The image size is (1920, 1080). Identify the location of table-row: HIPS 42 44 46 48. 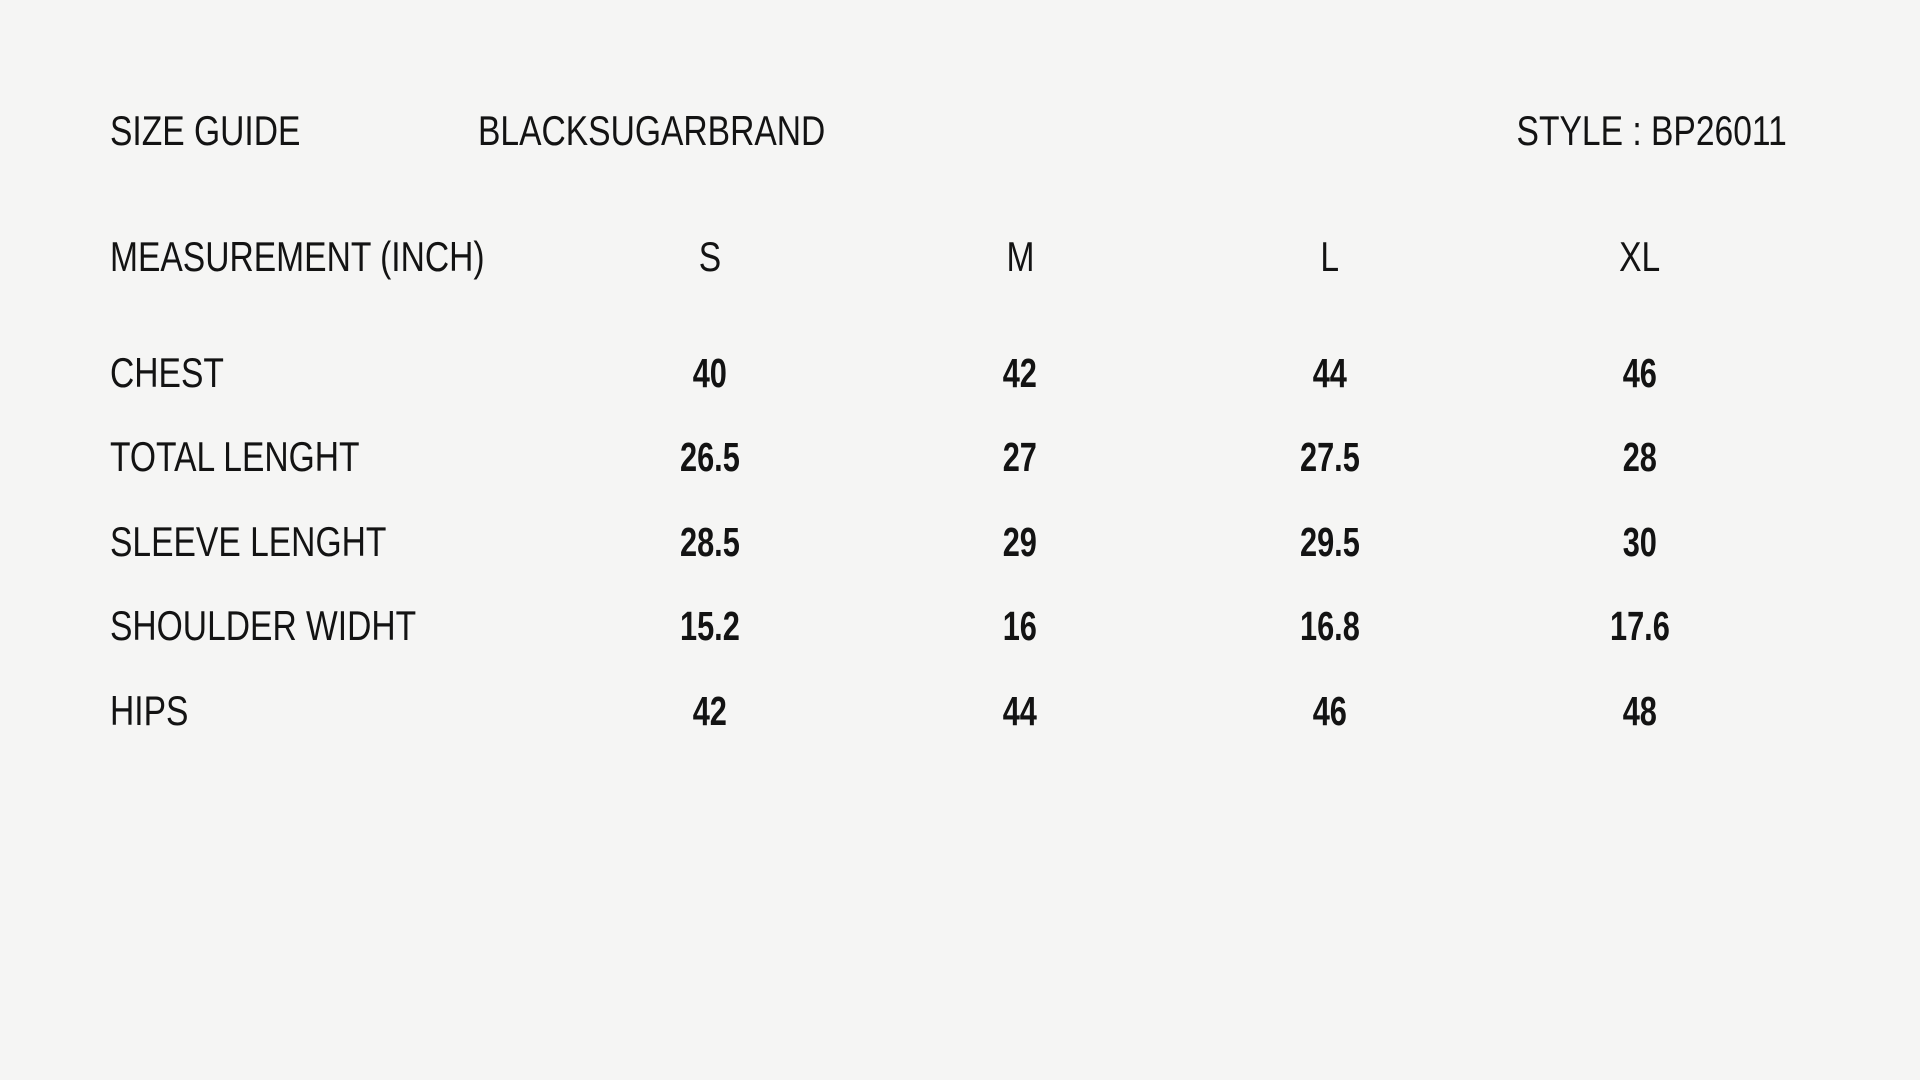
(960, 711).